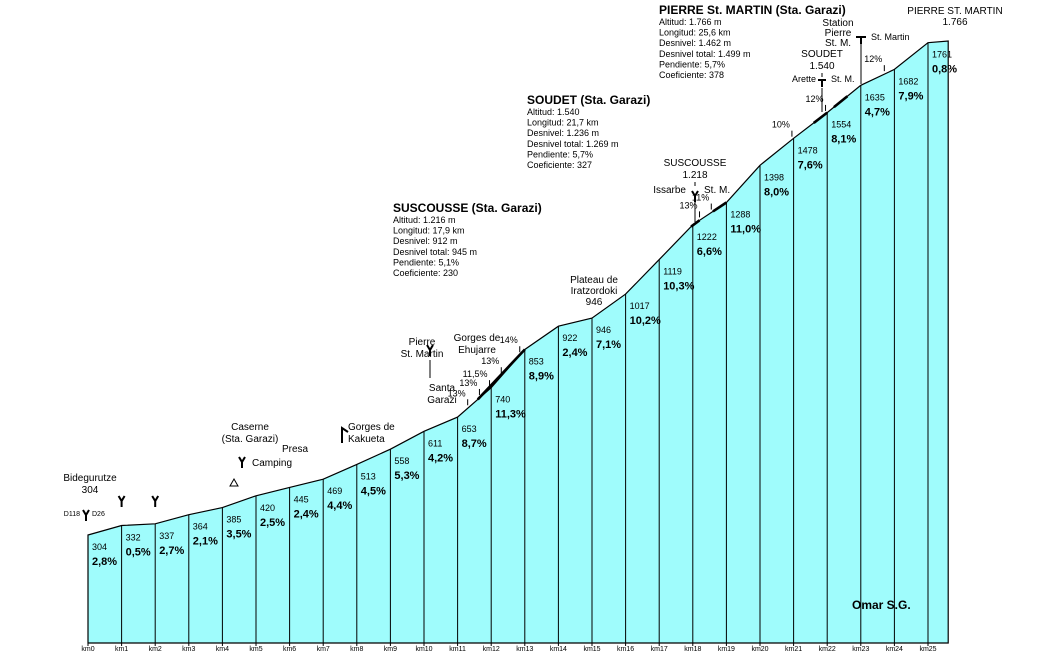 This screenshot has height=655, width=1064. What do you see at coordinates (709, 252) in the screenshot?
I see `segment-gradient-label: 6,6%` at bounding box center [709, 252].